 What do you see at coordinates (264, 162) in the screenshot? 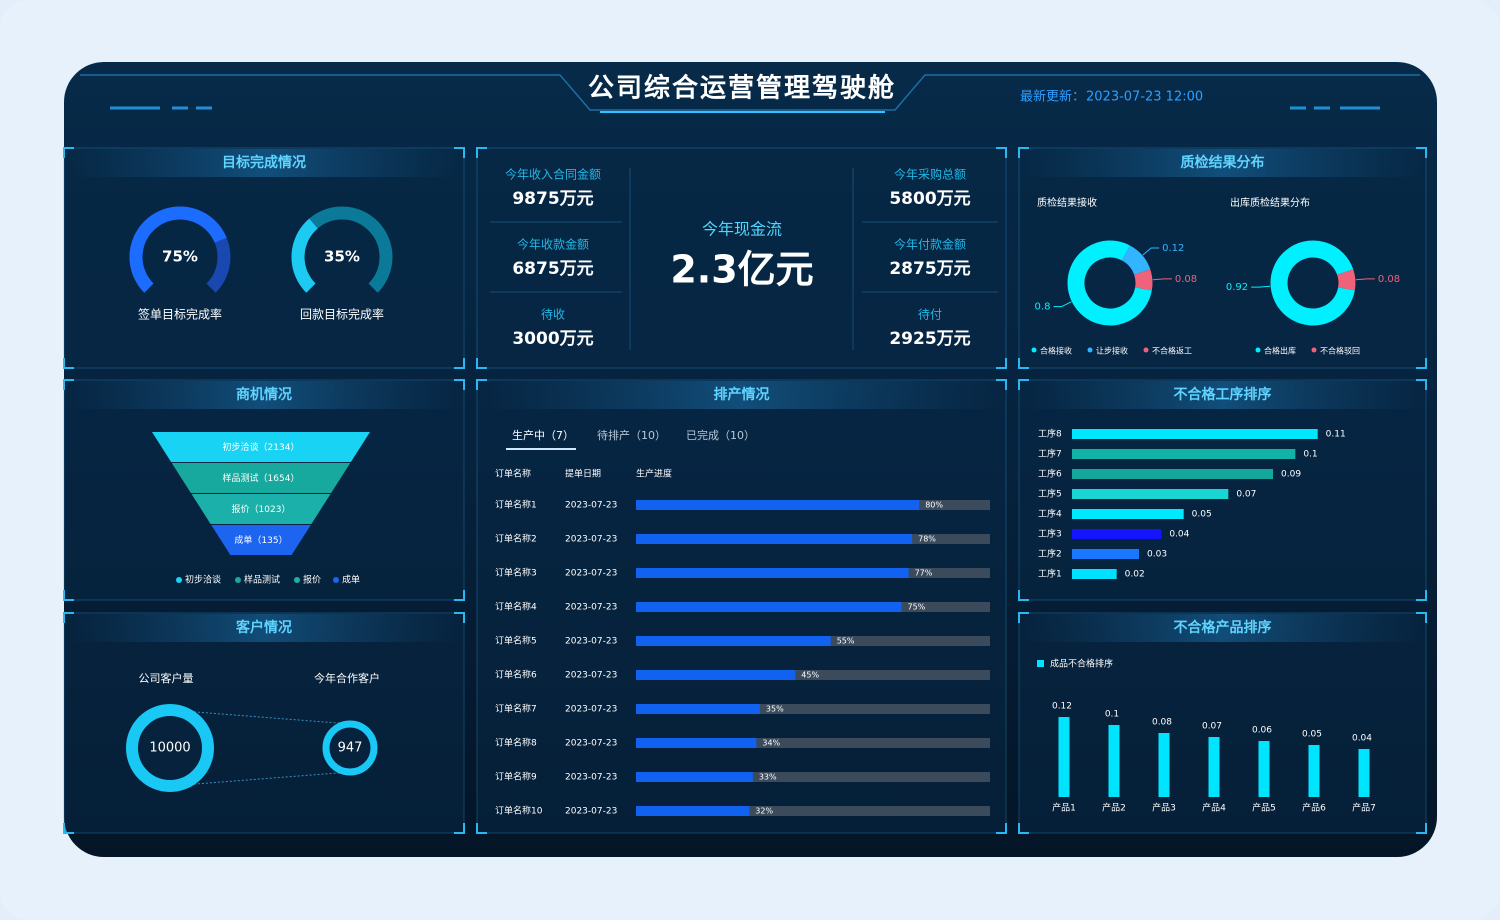
I see `panel-title: 目标完成情况` at bounding box center [264, 162].